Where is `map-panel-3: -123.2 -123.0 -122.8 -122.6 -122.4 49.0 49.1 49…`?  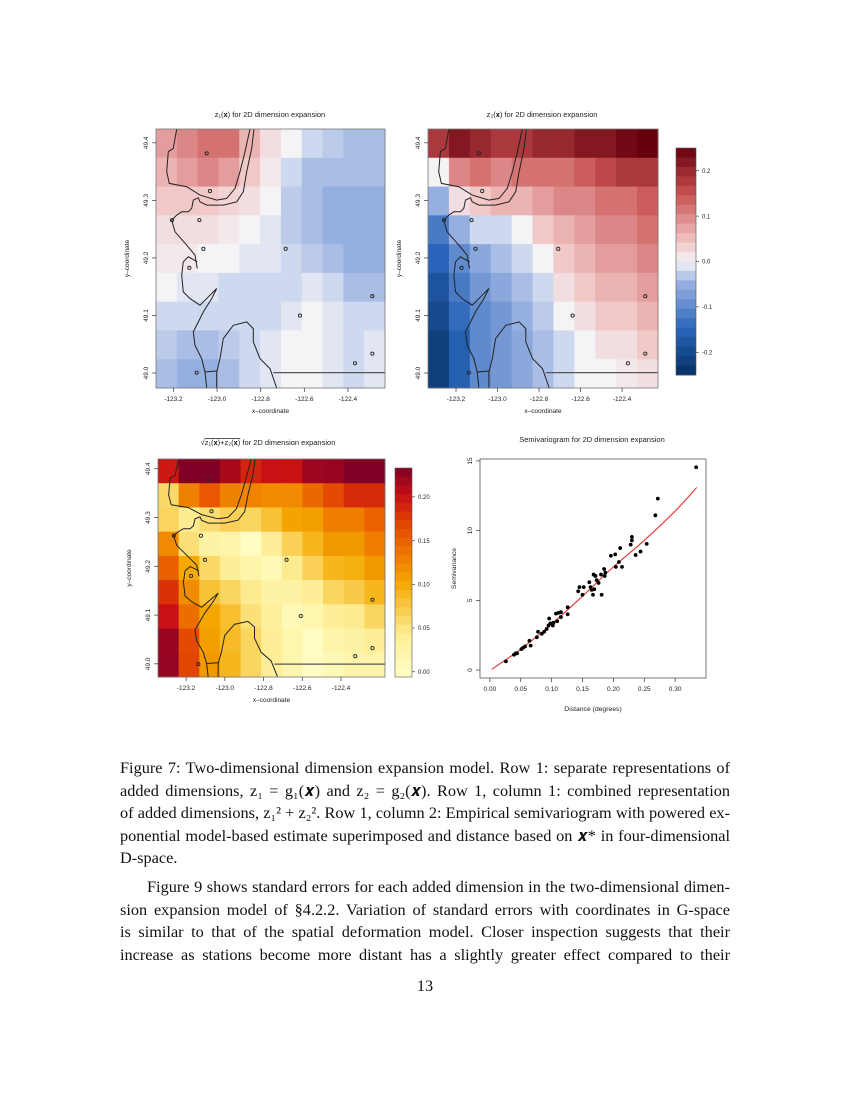
map-panel-3: -123.2 -123.0 -122.8 -122.6 -122.4 49.0 49.1 49… is located at coordinates (278, 571).